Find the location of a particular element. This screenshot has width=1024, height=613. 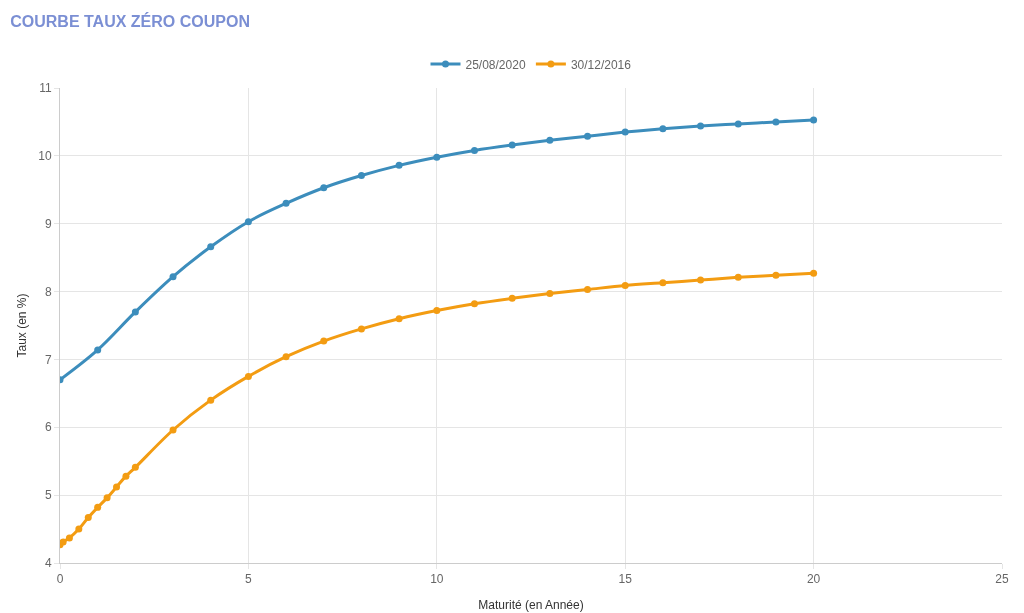

y-tick-label: 10 is located at coordinates (45, 156).